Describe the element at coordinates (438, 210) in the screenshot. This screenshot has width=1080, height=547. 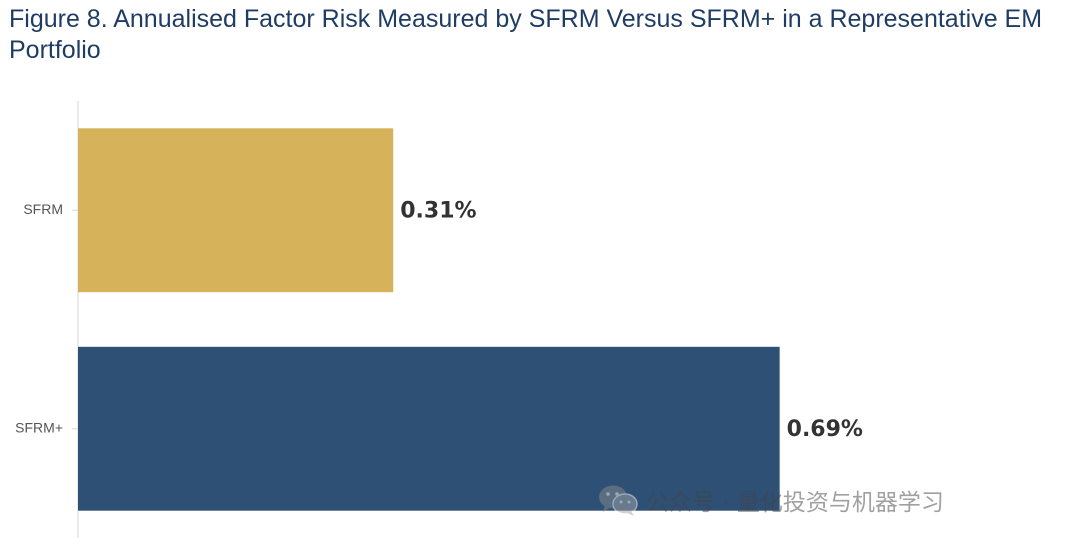
I see `data-label: 0.31%` at that location.